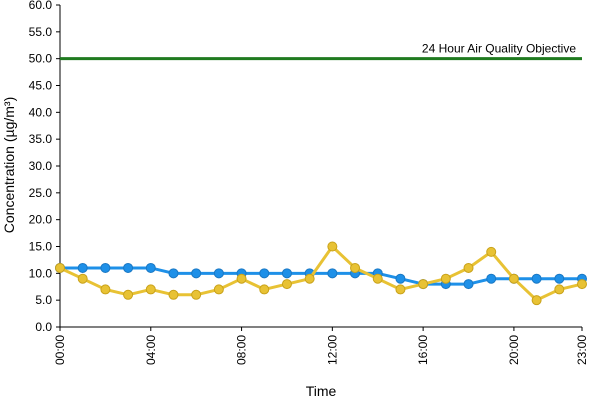  What do you see at coordinates (41, 166) in the screenshot?
I see `y-tick-label: 30.0` at bounding box center [41, 166].